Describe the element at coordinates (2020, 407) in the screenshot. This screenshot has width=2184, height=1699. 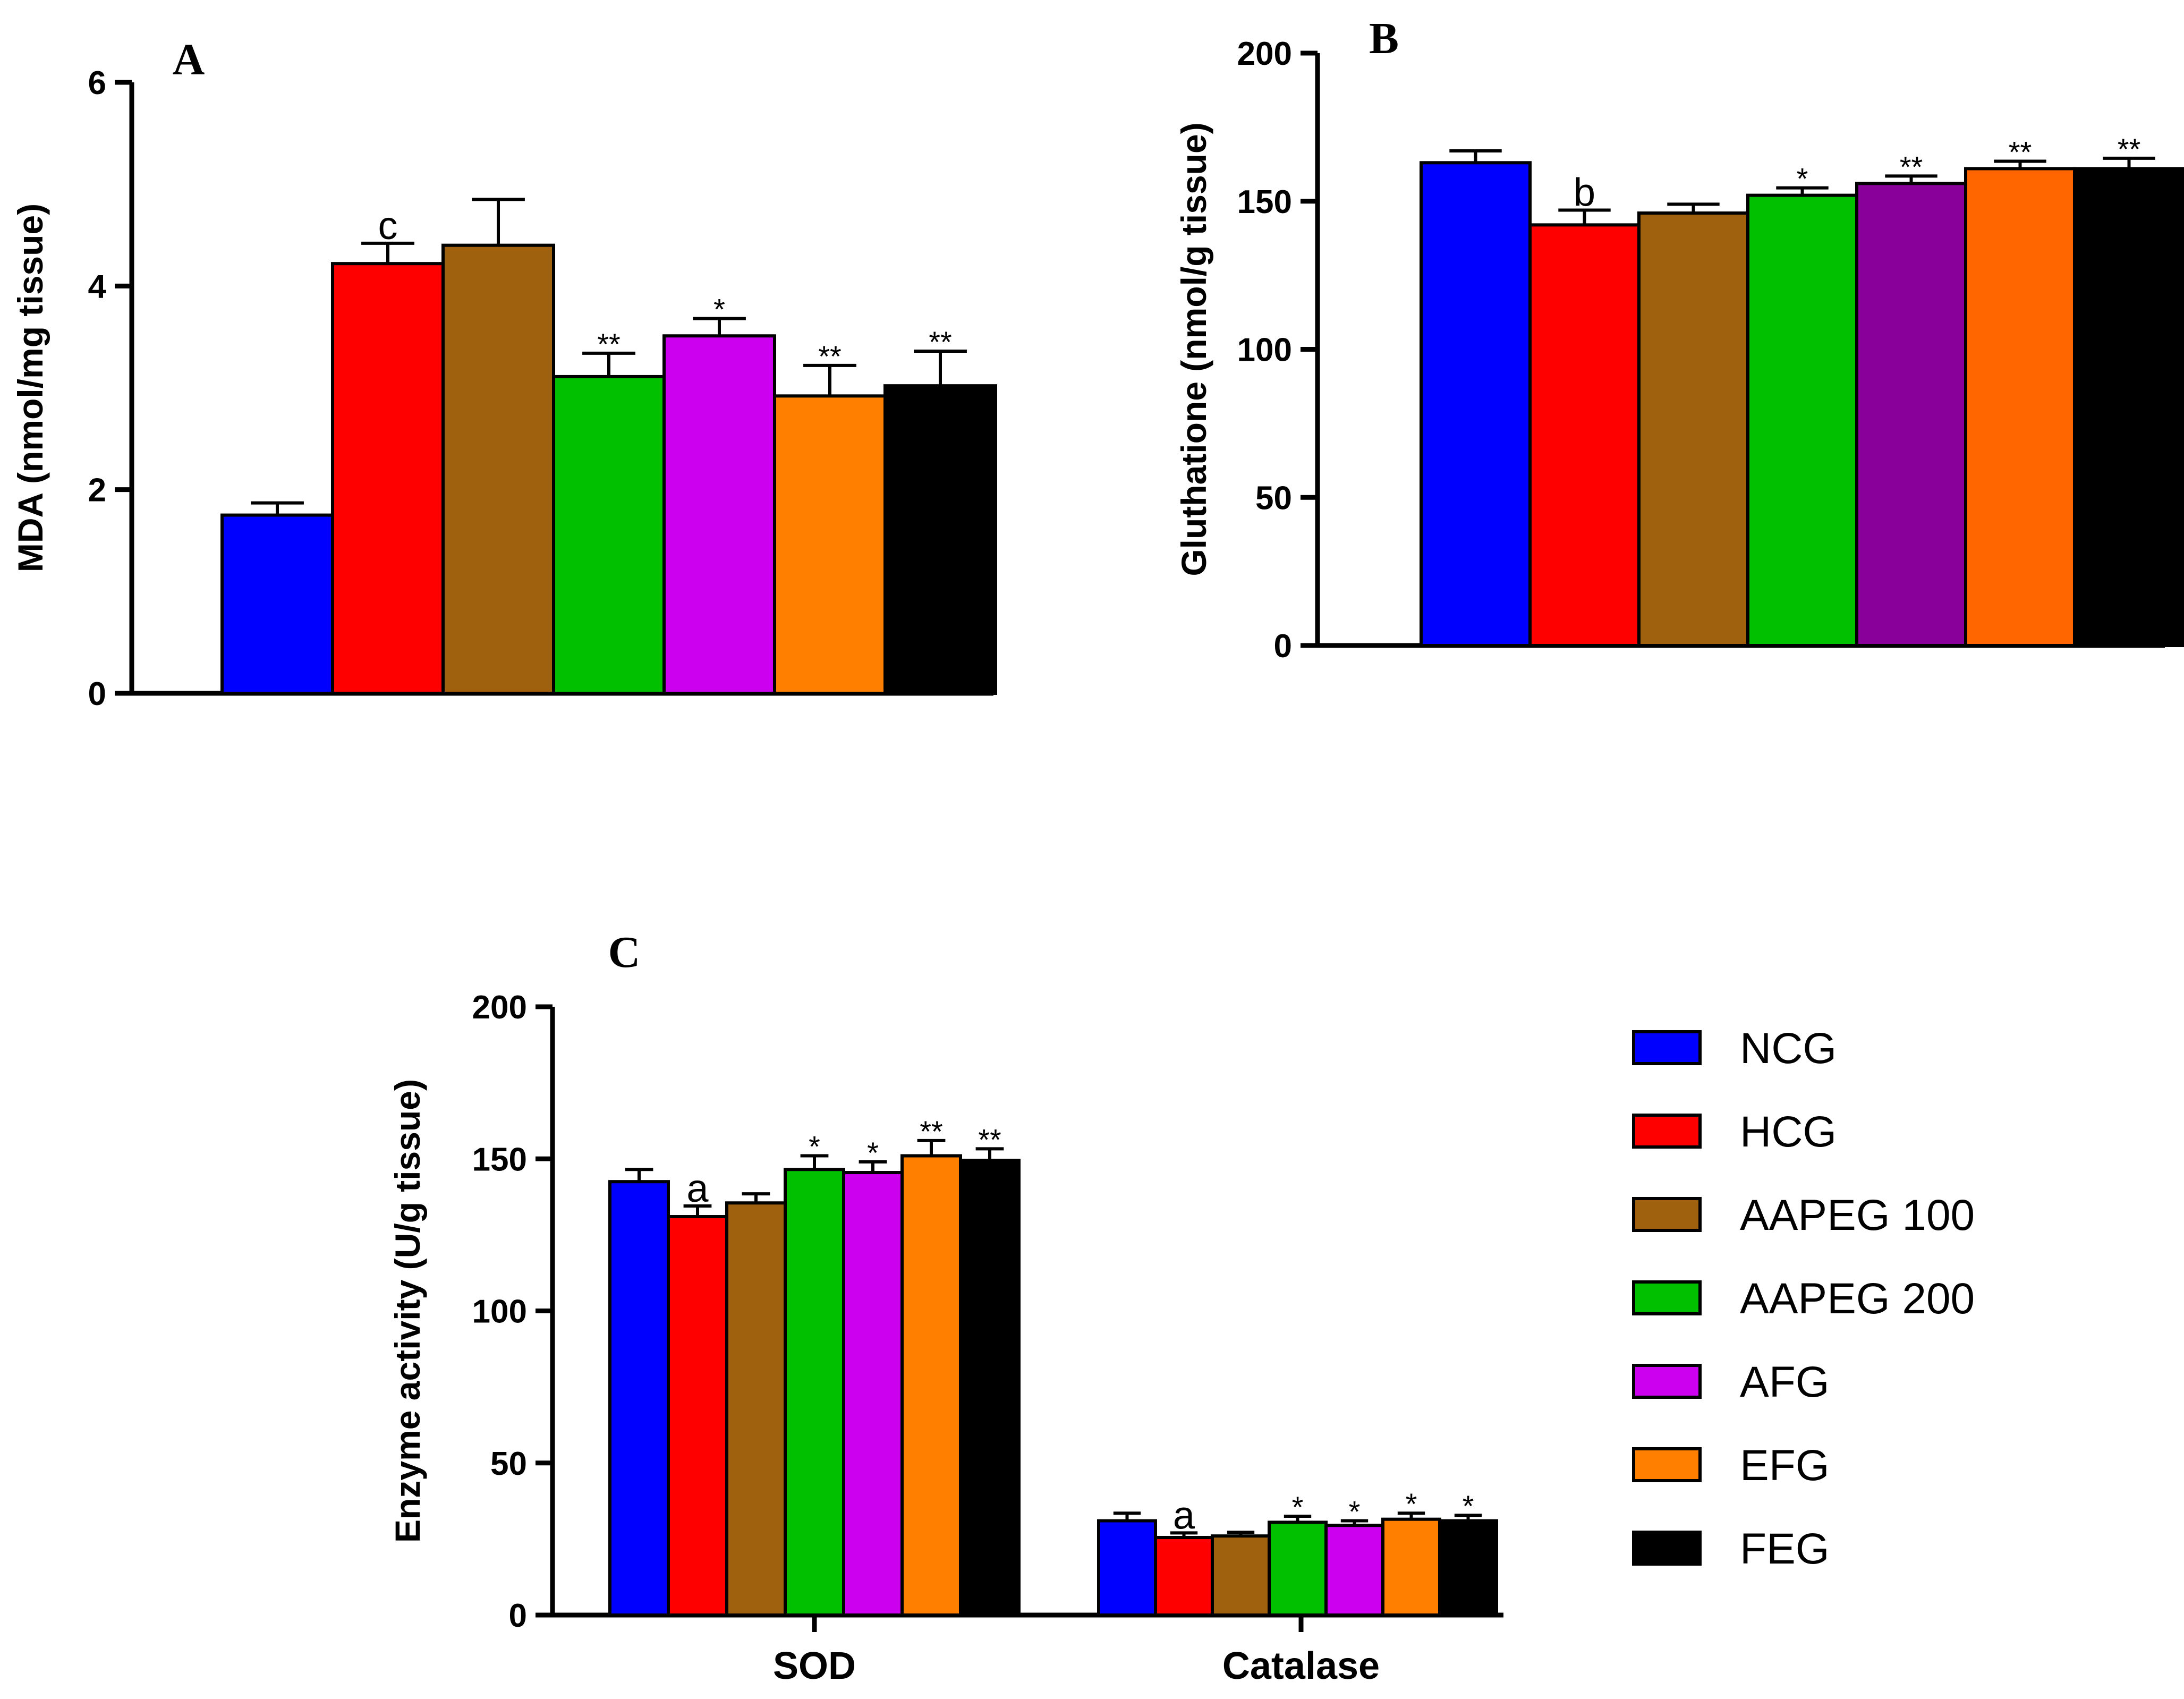
I see `bar-B-efg` at that location.